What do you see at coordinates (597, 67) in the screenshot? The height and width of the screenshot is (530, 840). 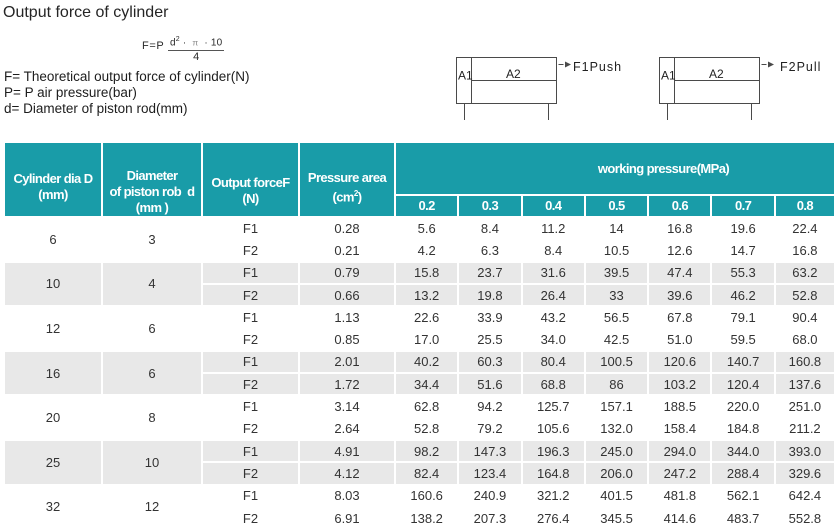 I see `svg-text: F1Push` at bounding box center [597, 67].